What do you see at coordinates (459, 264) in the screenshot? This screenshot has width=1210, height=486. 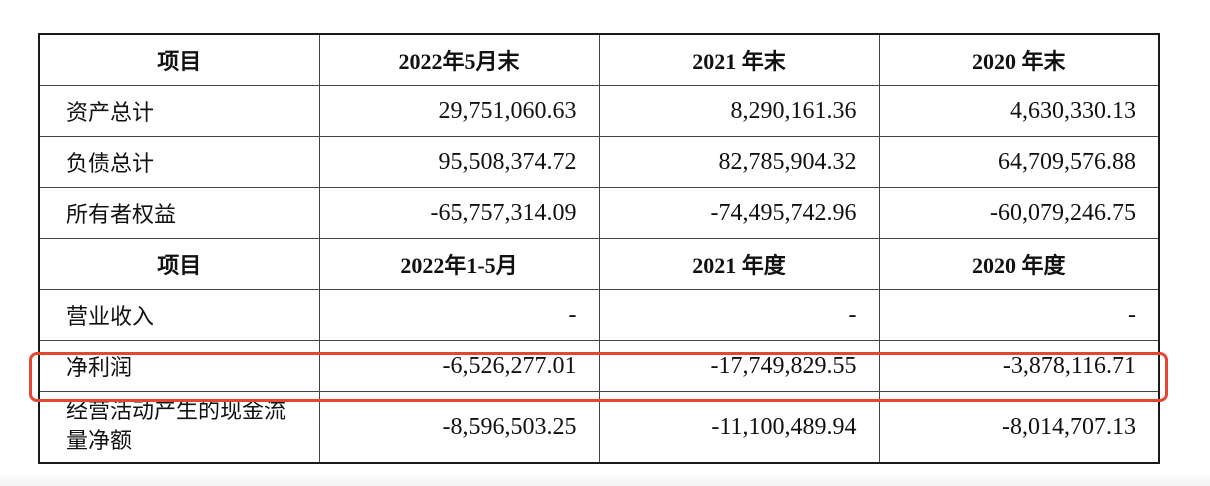 I see `header-2022-jan-may: 2022年1-5月` at bounding box center [459, 264].